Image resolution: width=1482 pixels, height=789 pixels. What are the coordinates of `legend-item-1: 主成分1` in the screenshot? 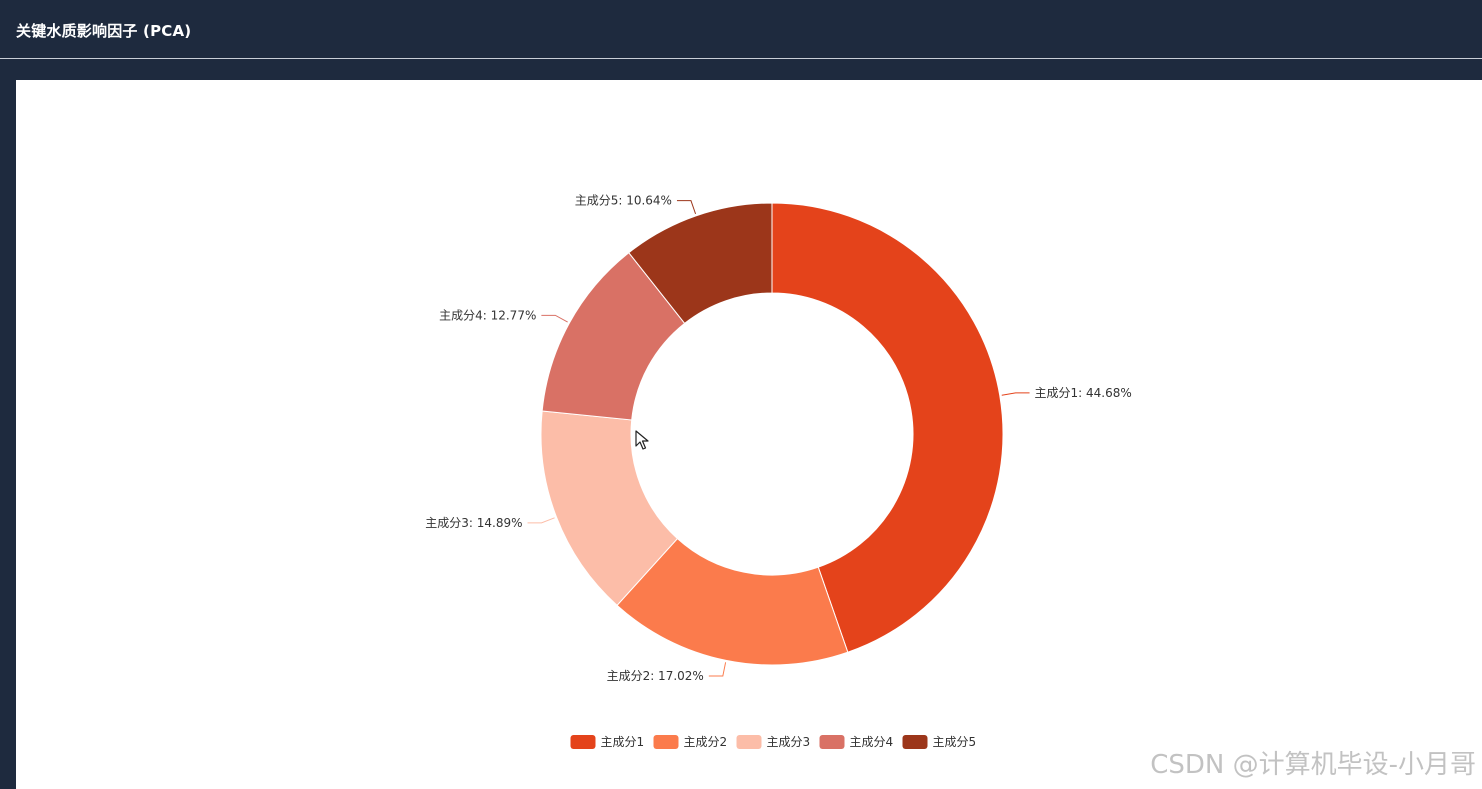 It's located at (607, 742).